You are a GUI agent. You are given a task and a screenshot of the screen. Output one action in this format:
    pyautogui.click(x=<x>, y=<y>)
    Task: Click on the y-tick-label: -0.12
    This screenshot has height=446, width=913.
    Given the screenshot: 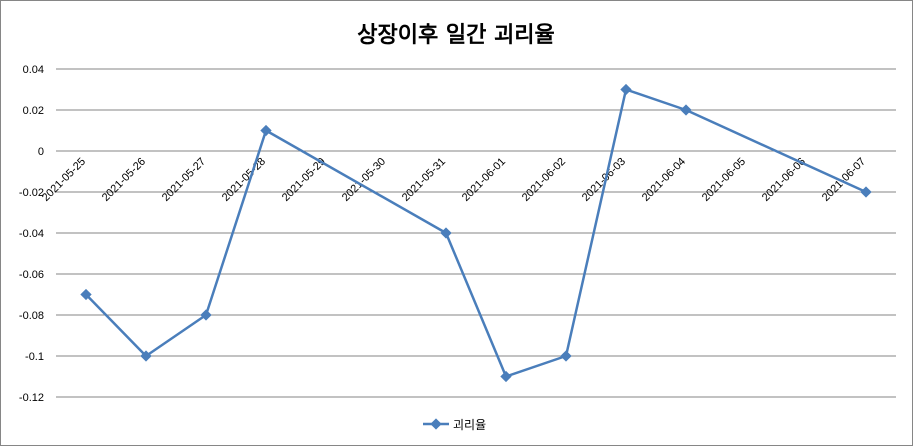 What is the action you would take?
    pyautogui.click(x=31, y=398)
    